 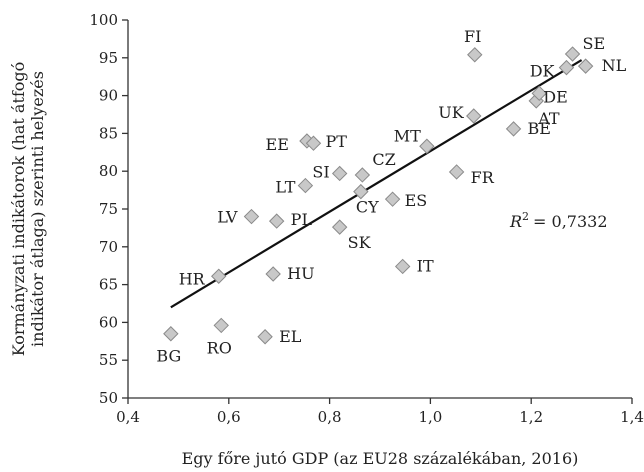 I want to click on data-point-fr, so click(x=456, y=172).